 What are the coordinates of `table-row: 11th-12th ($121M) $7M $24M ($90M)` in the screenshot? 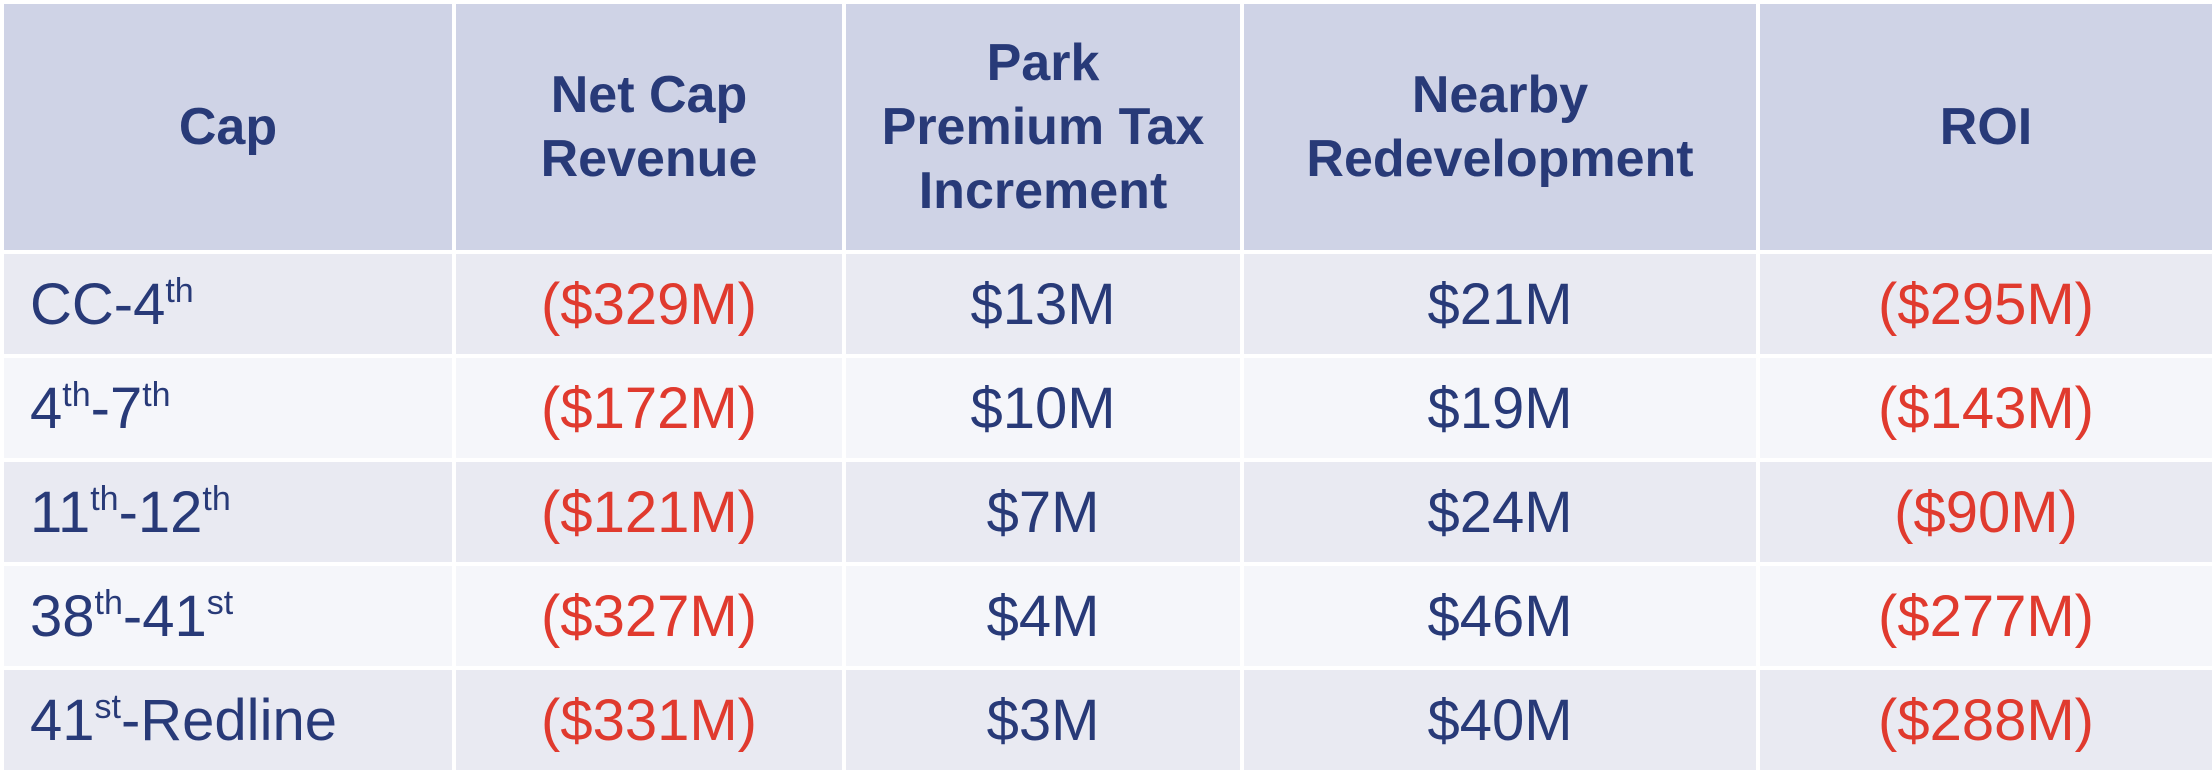 It's located at (1106, 512).